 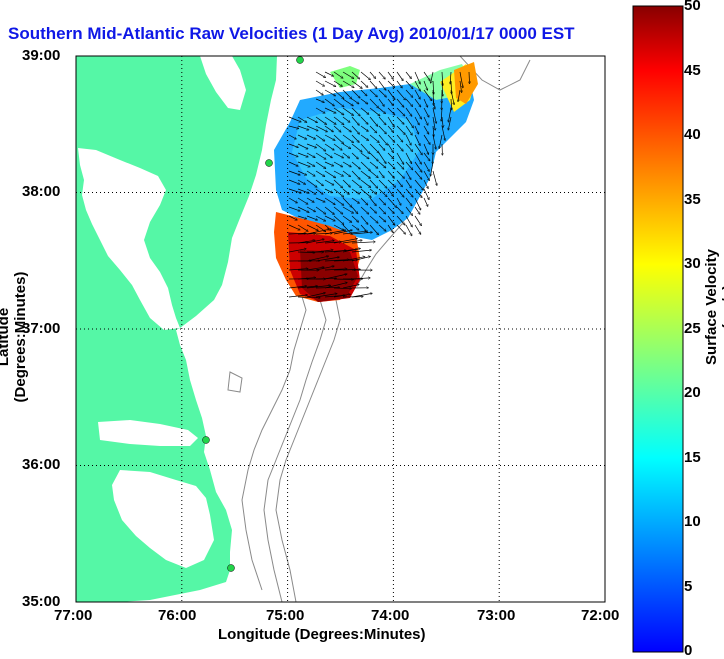 I want to click on colorbar-tick: 30, so click(x=692, y=263).